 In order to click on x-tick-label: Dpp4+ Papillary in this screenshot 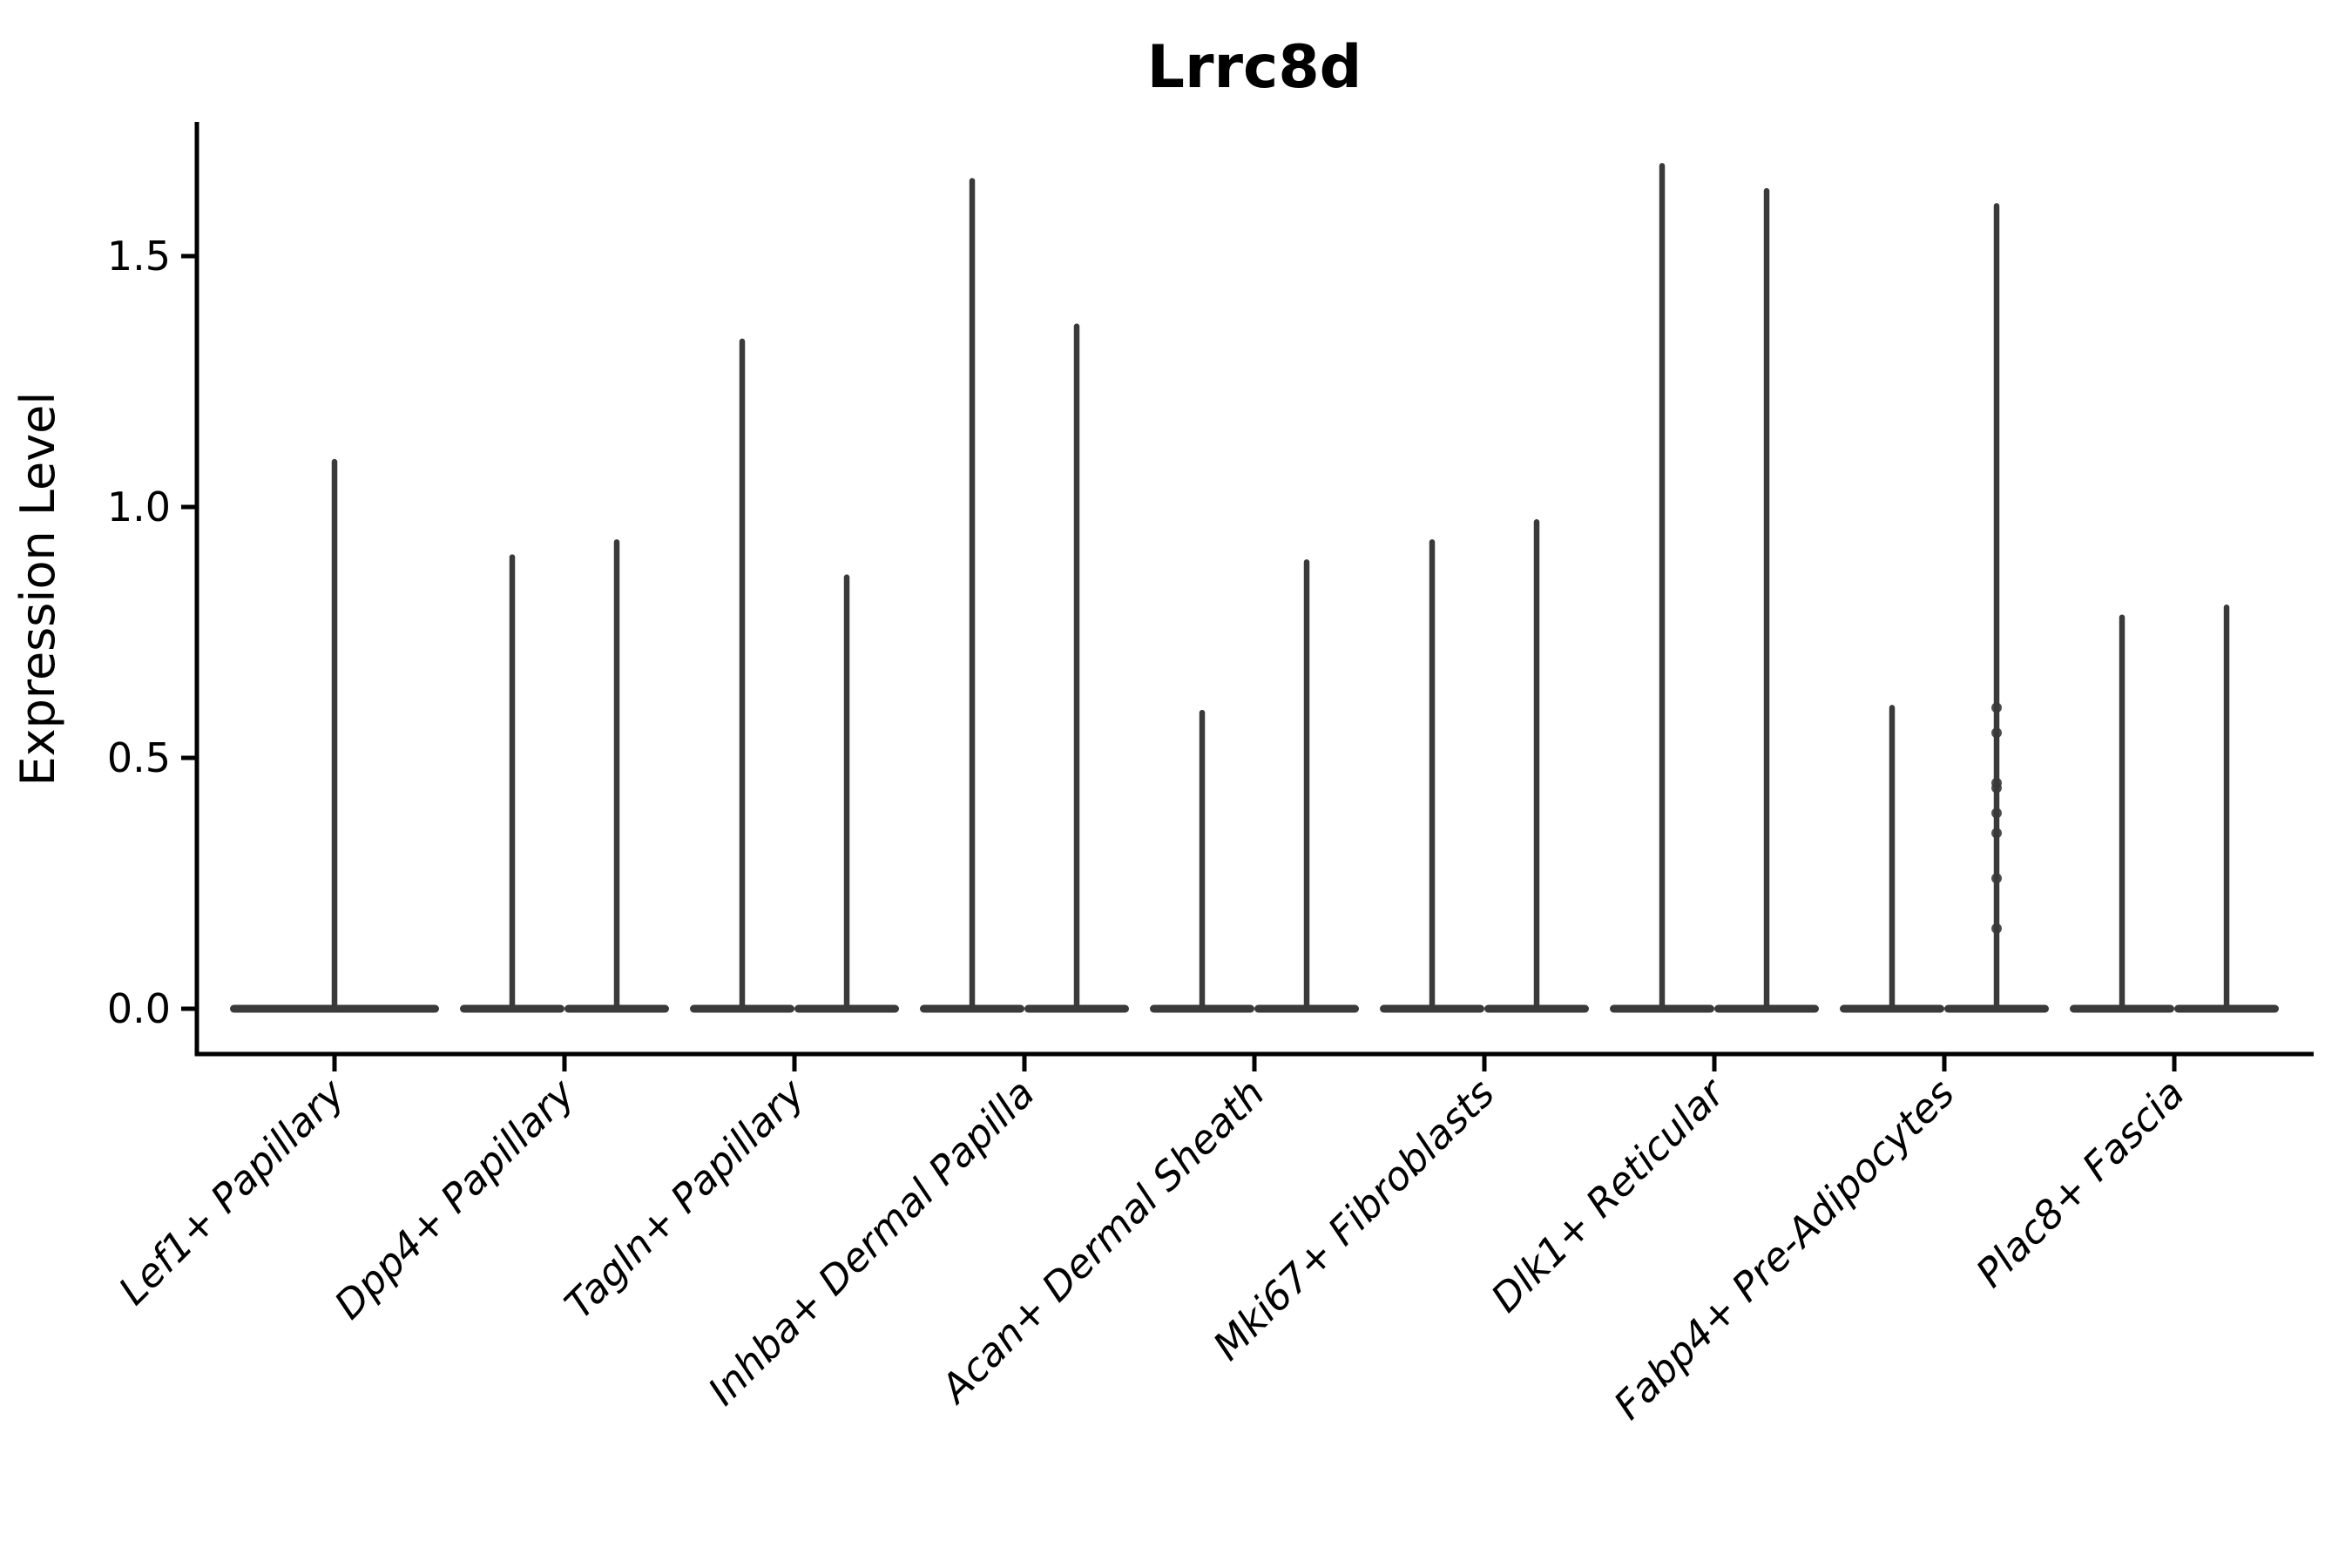, I will do `click(455, 1198)`.